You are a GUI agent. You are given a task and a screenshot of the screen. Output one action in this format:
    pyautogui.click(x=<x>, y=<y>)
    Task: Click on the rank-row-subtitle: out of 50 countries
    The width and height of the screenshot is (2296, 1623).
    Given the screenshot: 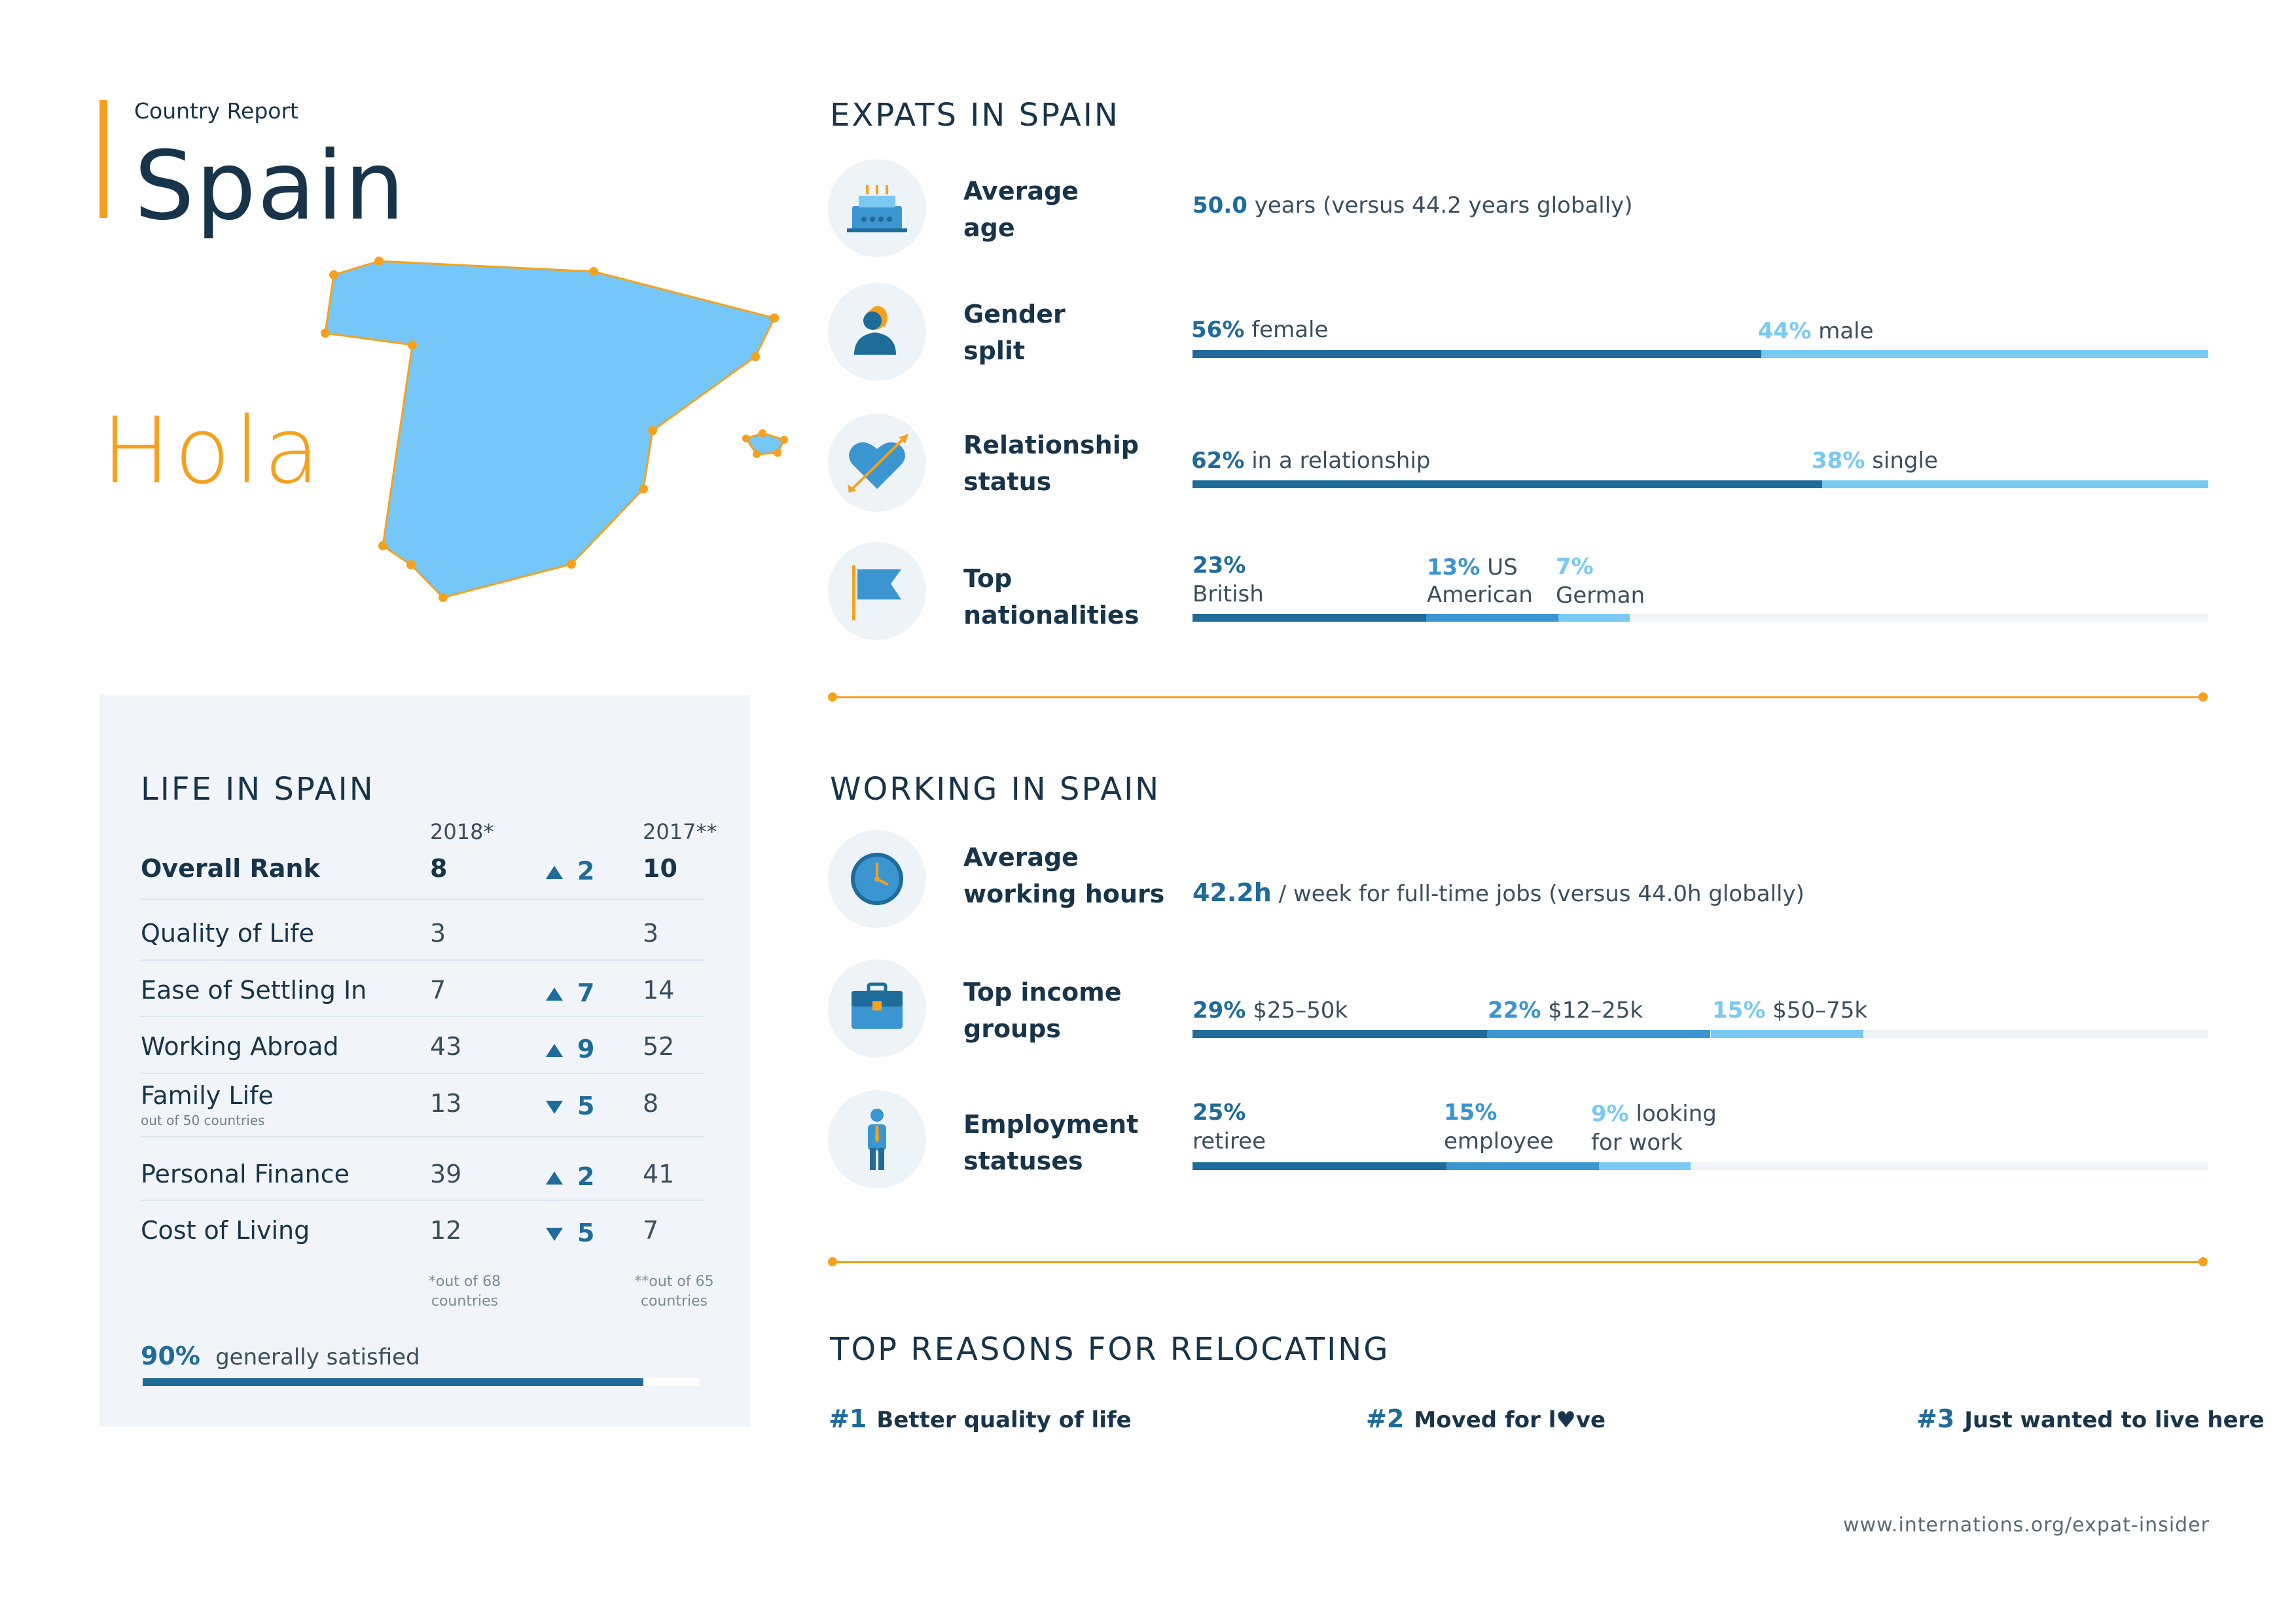 What is the action you would take?
    pyautogui.click(x=203, y=1120)
    